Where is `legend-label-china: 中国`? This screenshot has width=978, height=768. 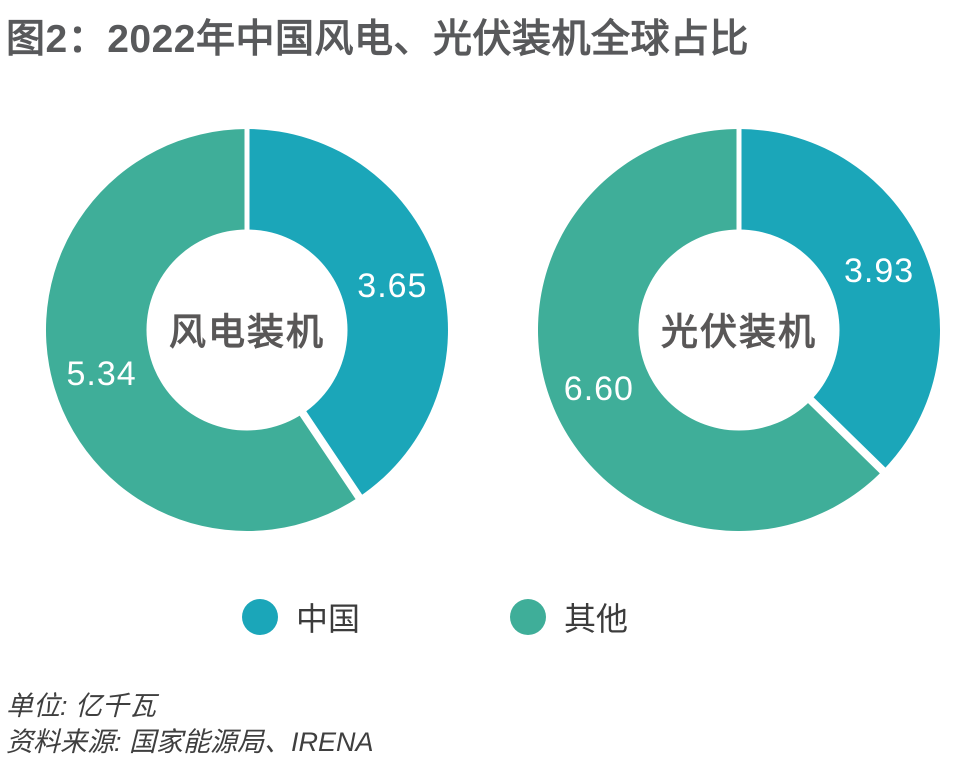
legend-label-china: 中国 is located at coordinates (328, 619).